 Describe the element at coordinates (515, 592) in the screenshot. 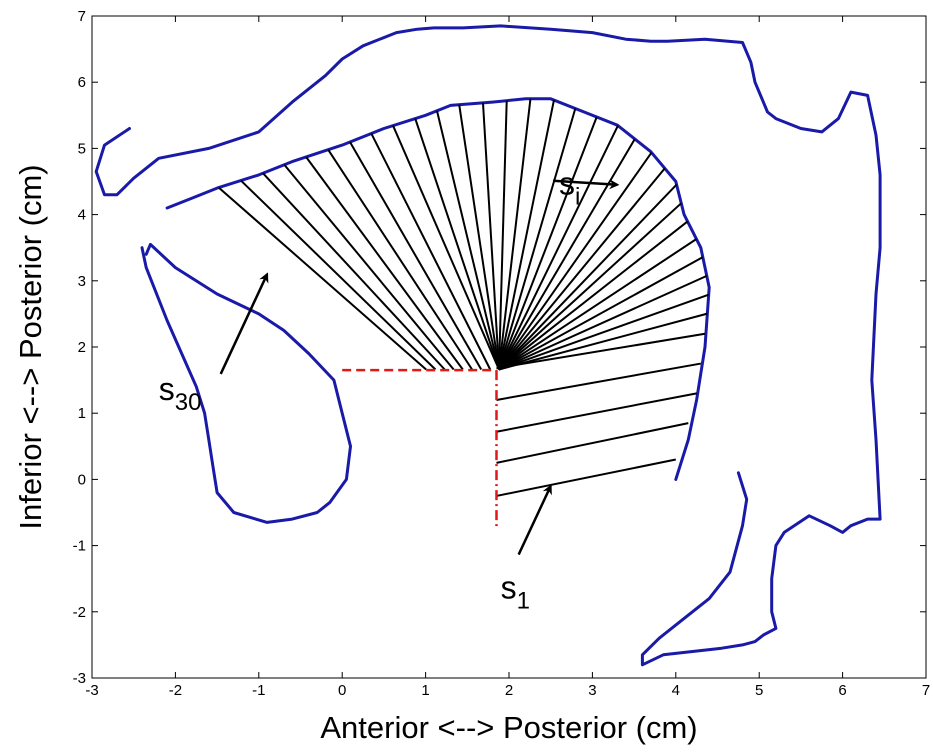

I see `annotation-label-3: s1` at that location.